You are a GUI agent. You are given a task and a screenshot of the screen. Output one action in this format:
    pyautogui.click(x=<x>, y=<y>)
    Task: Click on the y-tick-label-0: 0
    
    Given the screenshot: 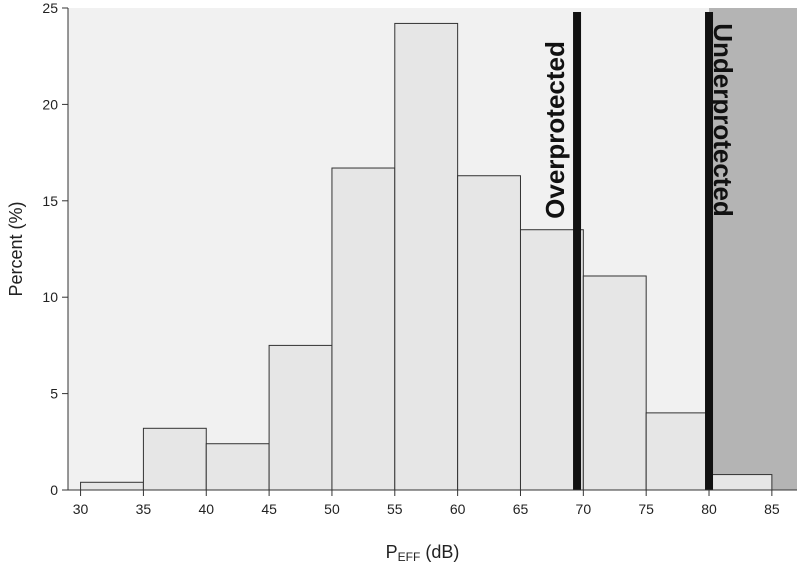 What is the action you would take?
    pyautogui.click(x=54, y=490)
    